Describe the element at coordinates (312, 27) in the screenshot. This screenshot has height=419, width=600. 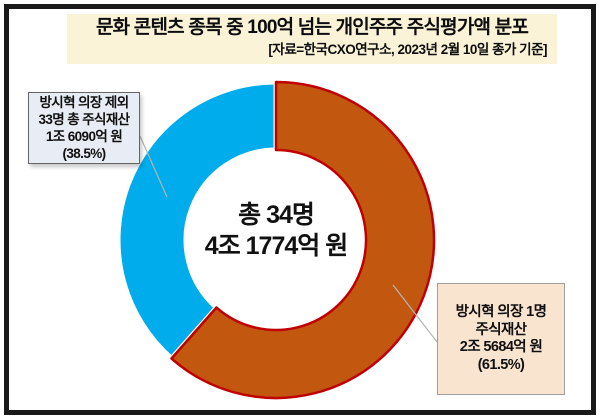
I see `chart-title: 문화 콘텐츠 종목 중 100억 넘는 개인주주 주식평가액 분포` at that location.